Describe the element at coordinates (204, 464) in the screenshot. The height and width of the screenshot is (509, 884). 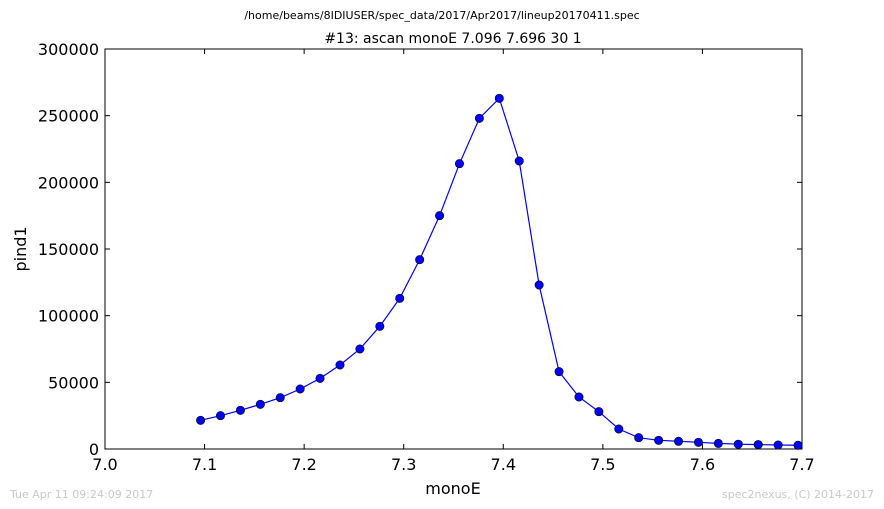
I see `x-tick-label: 7.1` at that location.